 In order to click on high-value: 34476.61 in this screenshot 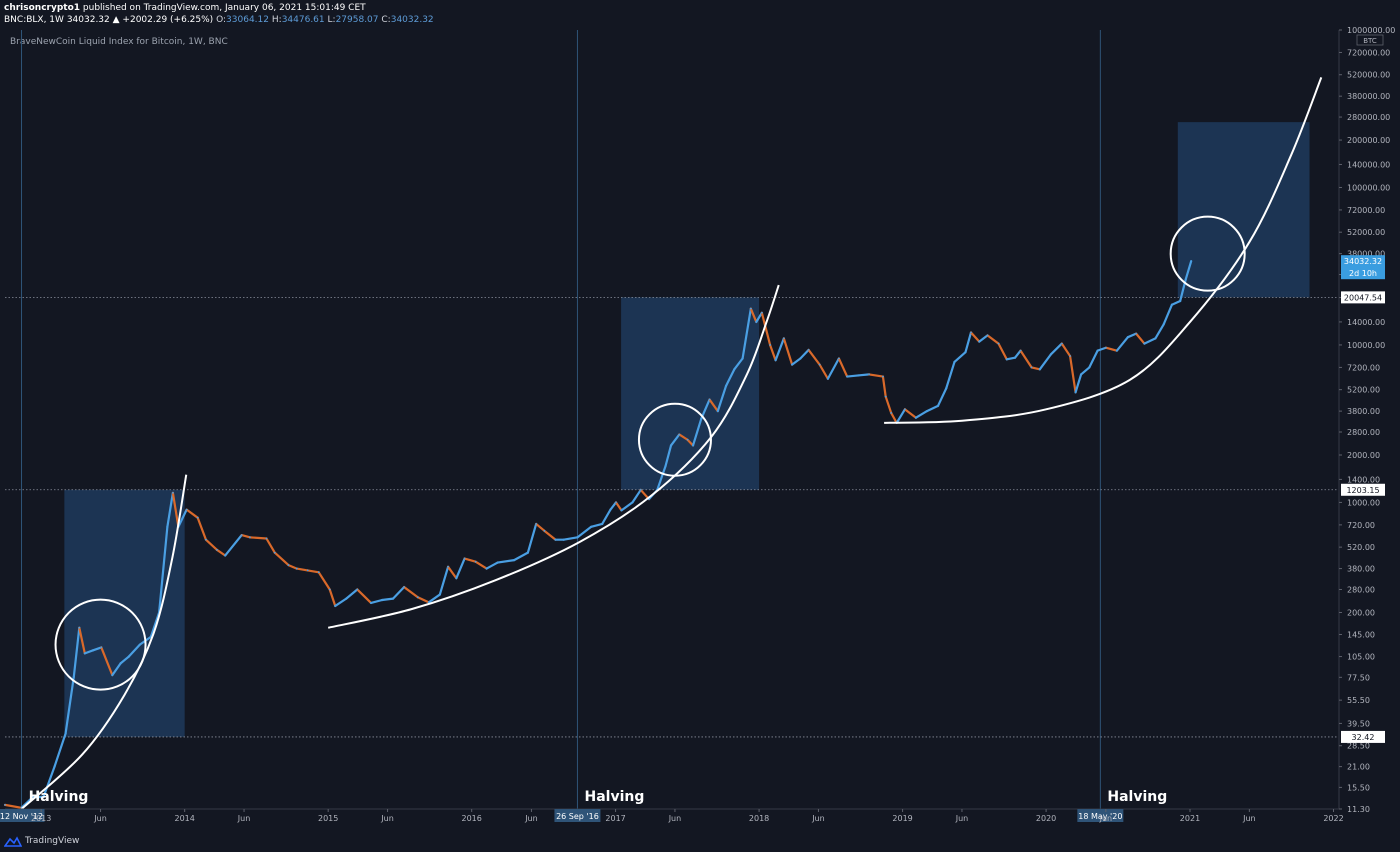, I will do `click(303, 20)`.